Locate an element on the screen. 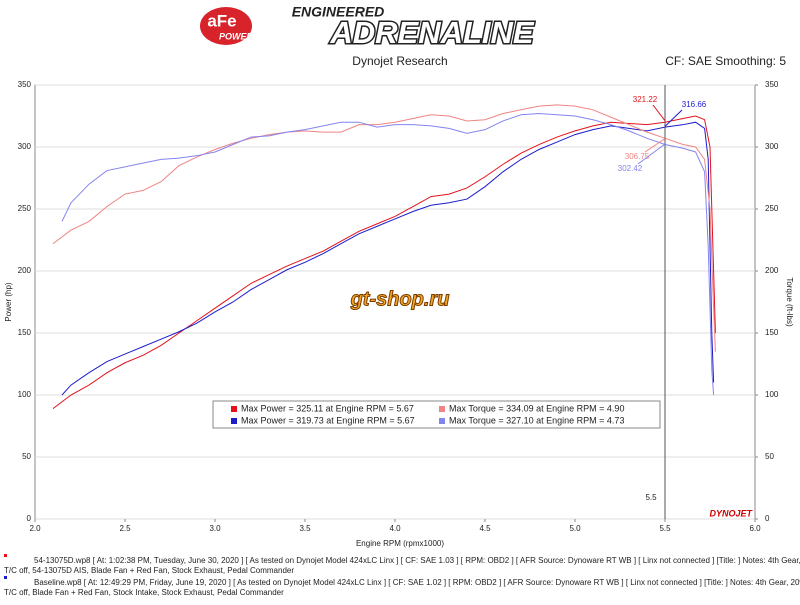  y2-tick-label: 100 is located at coordinates (772, 394).